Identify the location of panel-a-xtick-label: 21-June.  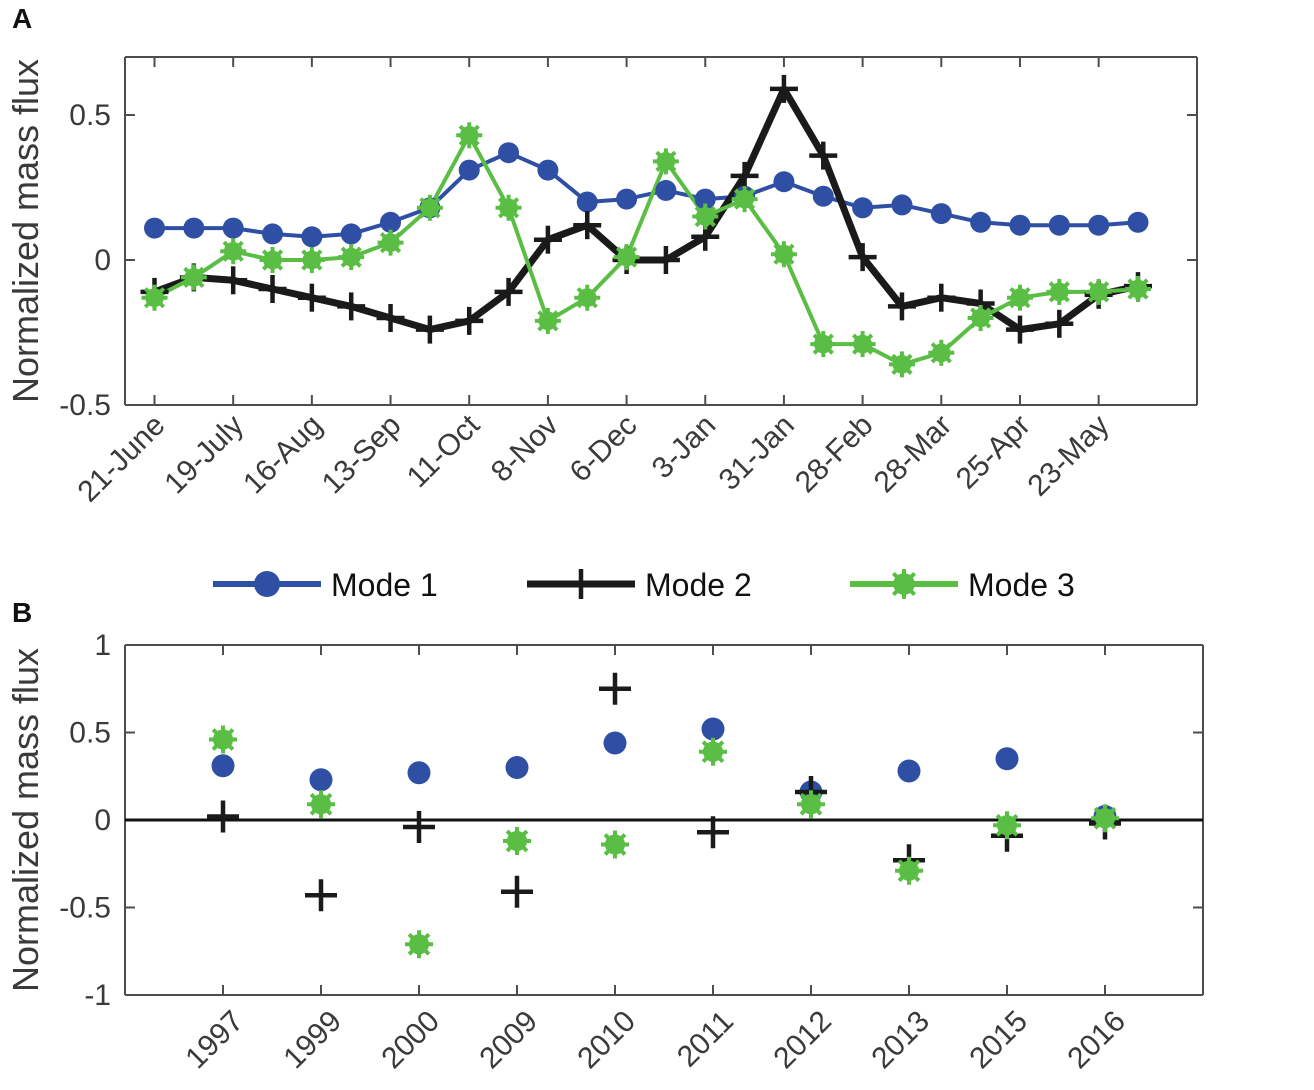
(121, 459).